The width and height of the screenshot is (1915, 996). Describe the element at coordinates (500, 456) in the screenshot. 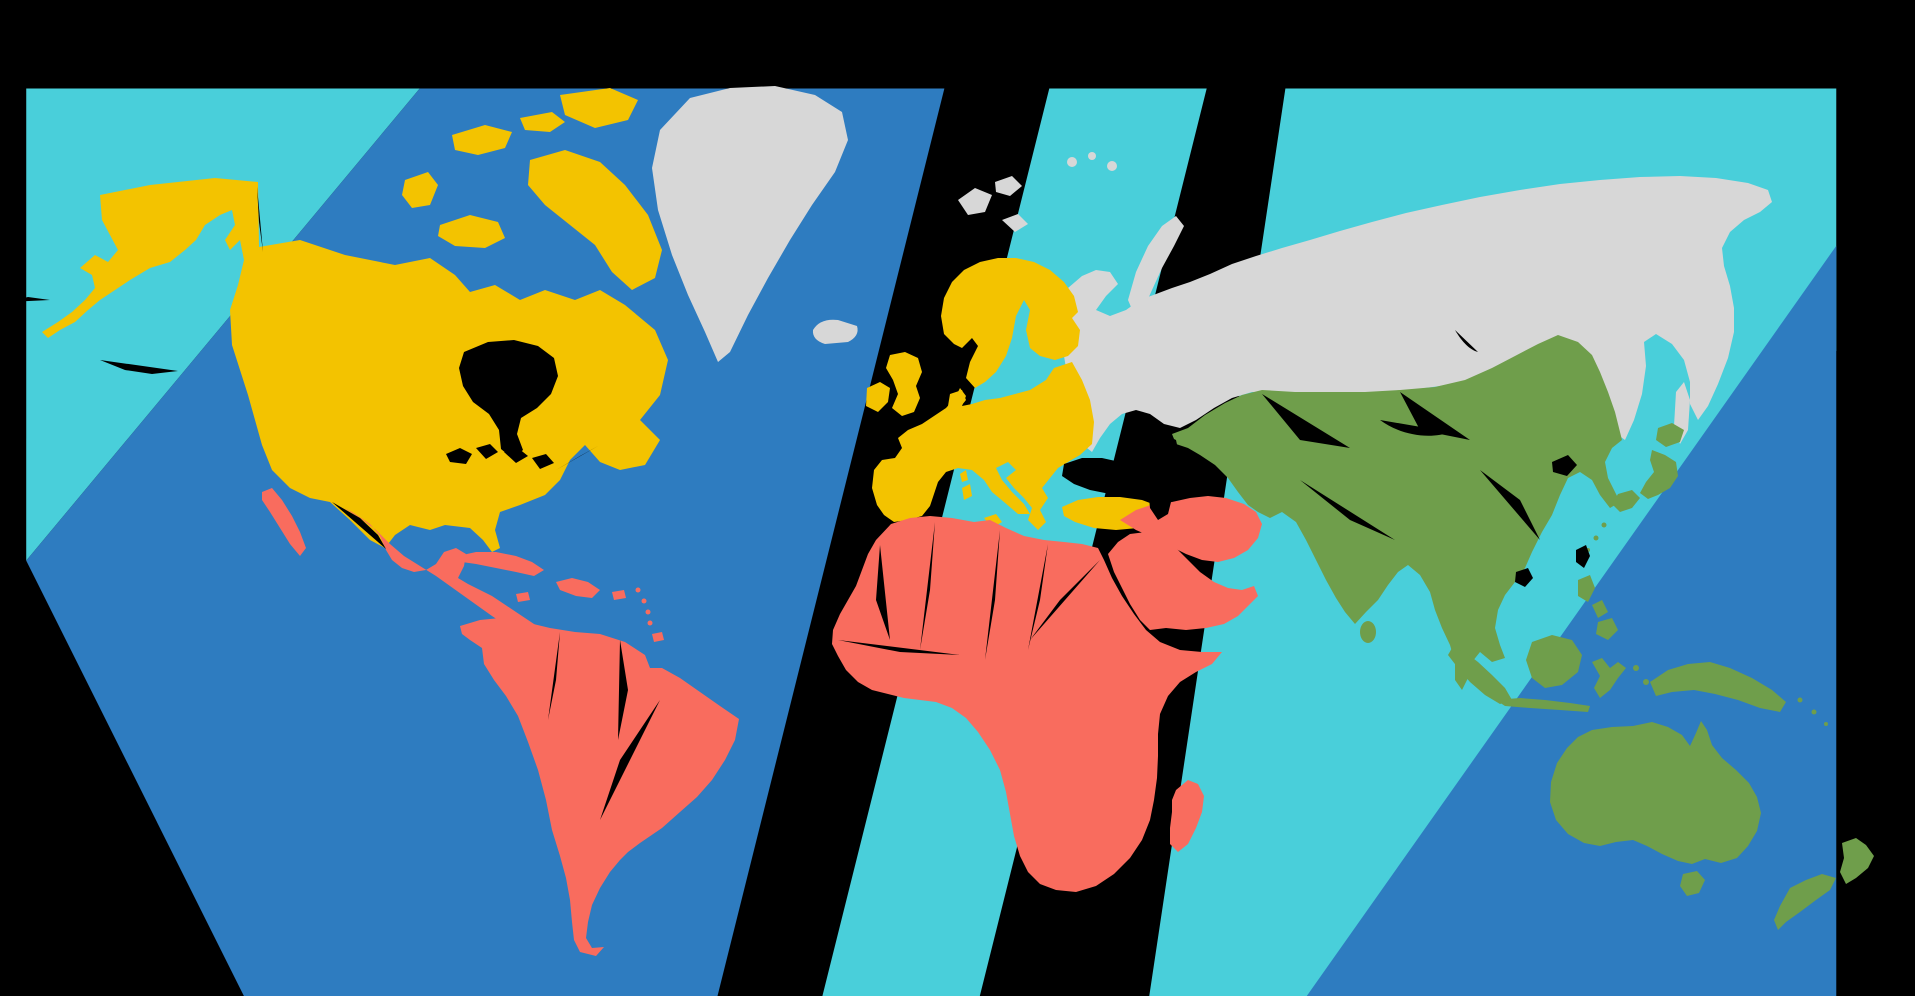

I see `great-lakes` at that location.